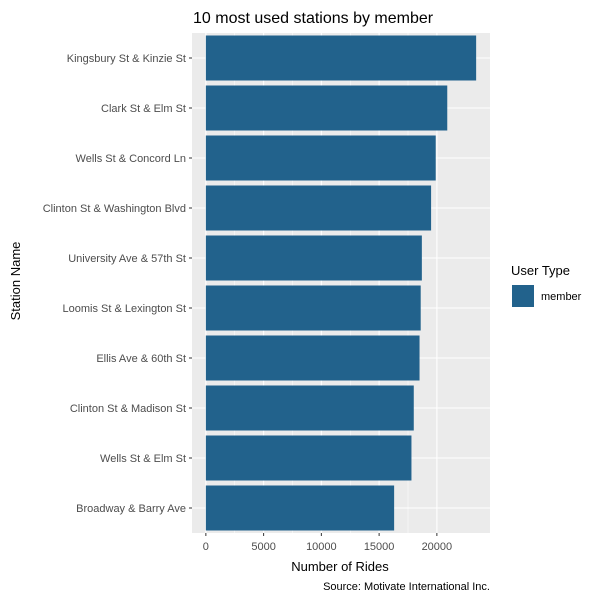 Image resolution: width=600 pixels, height=600 pixels. Describe the element at coordinates (114, 209) in the screenshot. I see `y-tick-label: Clinton St & Washington Blvd` at that location.